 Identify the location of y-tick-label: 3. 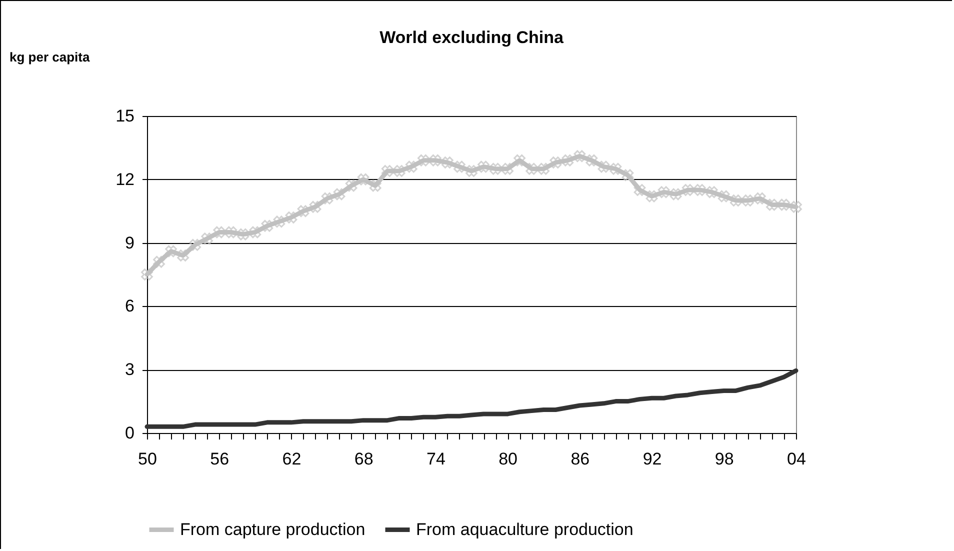
(129, 370).